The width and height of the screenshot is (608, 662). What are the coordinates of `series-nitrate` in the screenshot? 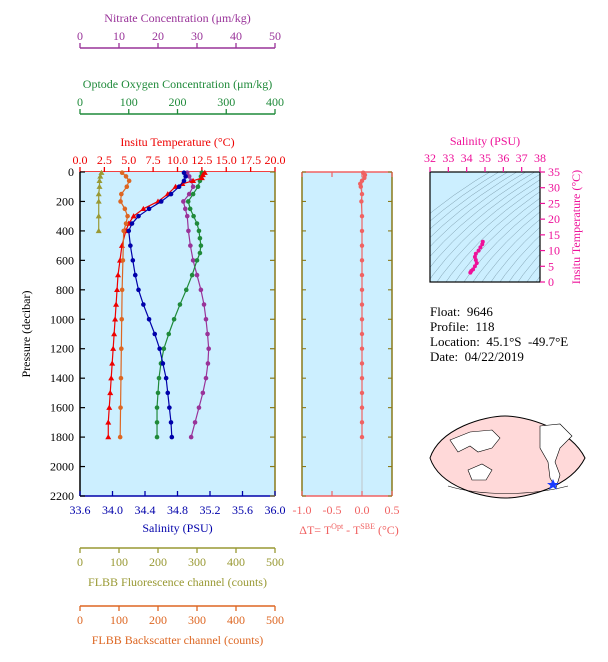 It's located at (196, 305).